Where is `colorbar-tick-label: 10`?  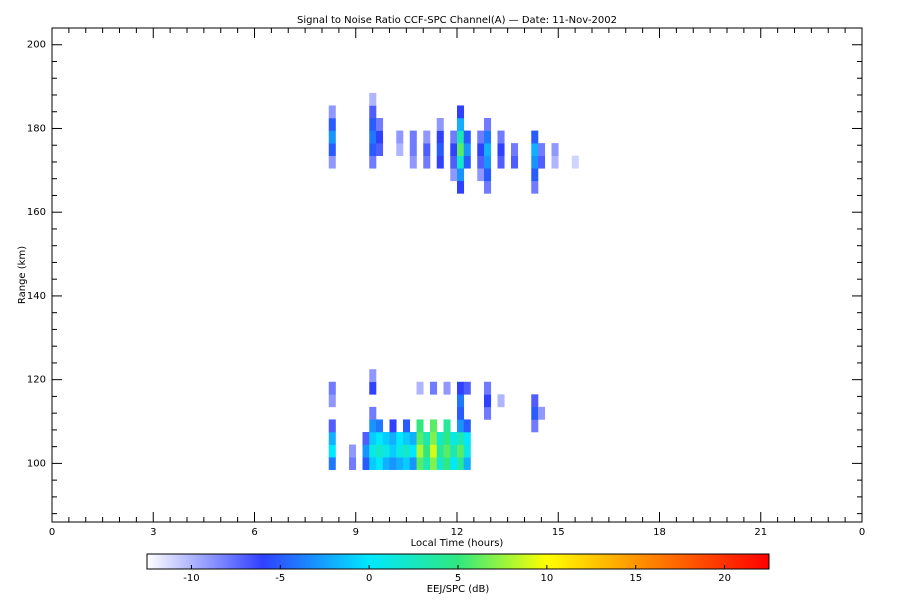
colorbar-tick-label: 10 is located at coordinates (546, 578).